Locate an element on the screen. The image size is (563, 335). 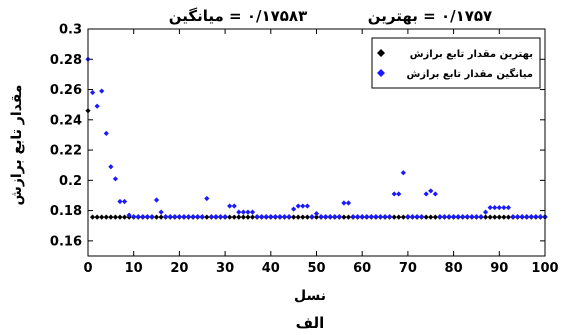
x-tick-label: 20 is located at coordinates (179, 268).